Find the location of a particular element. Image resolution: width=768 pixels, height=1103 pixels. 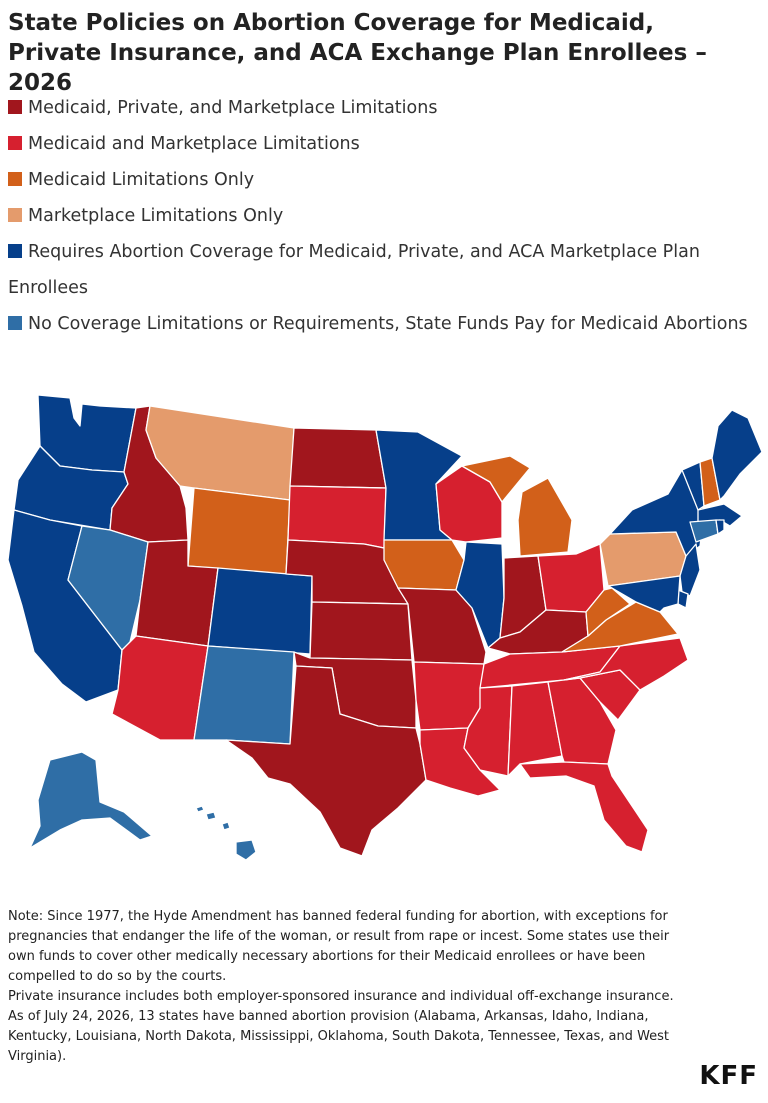

state-texas is located at coordinates (326, 761).